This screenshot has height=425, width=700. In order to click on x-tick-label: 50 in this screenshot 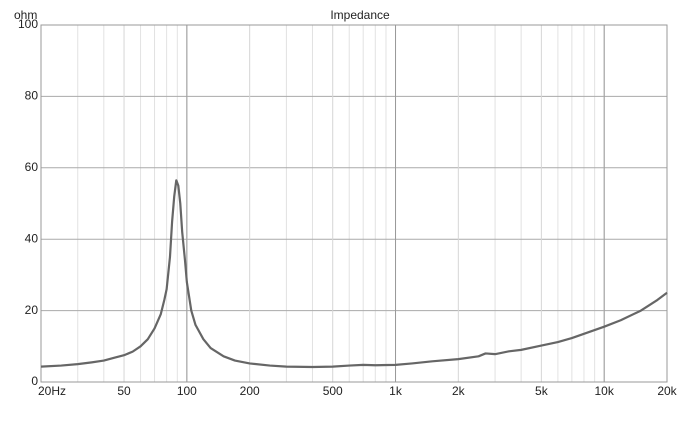, I will do `click(124, 391)`.